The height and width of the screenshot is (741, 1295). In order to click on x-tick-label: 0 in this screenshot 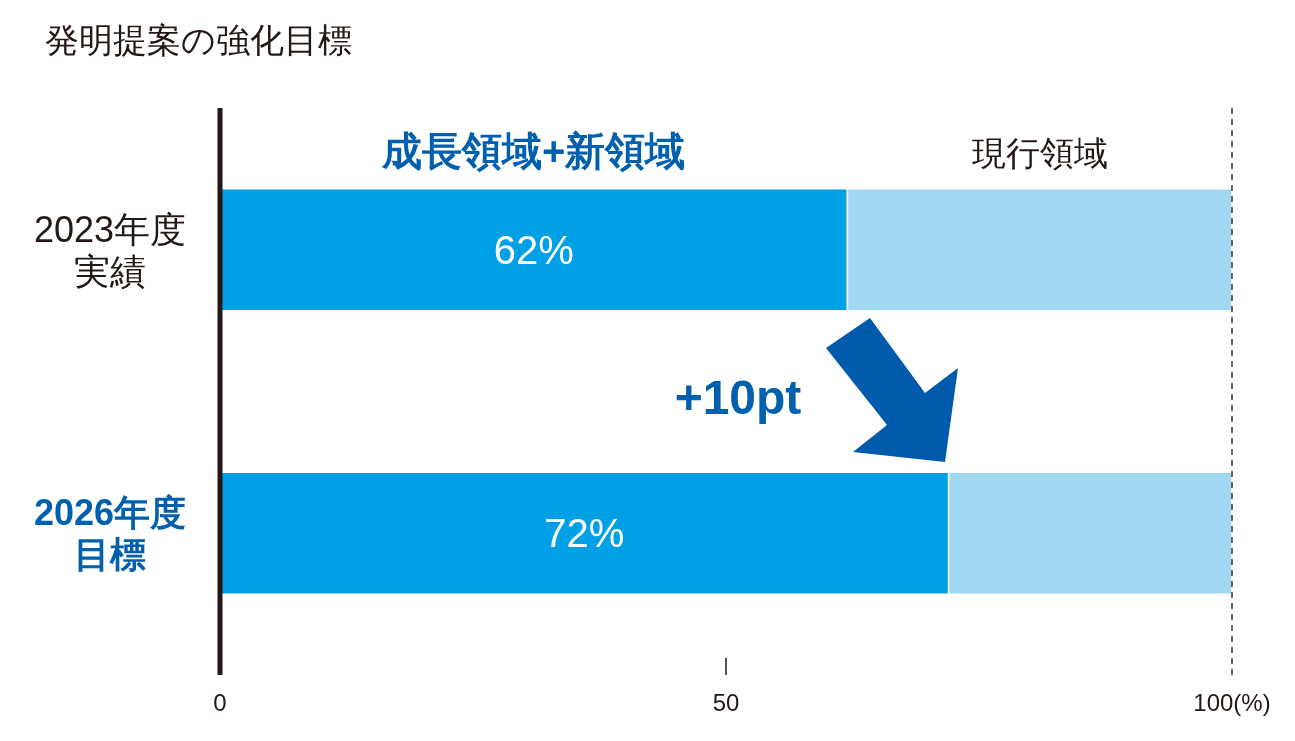, I will do `click(220, 702)`.